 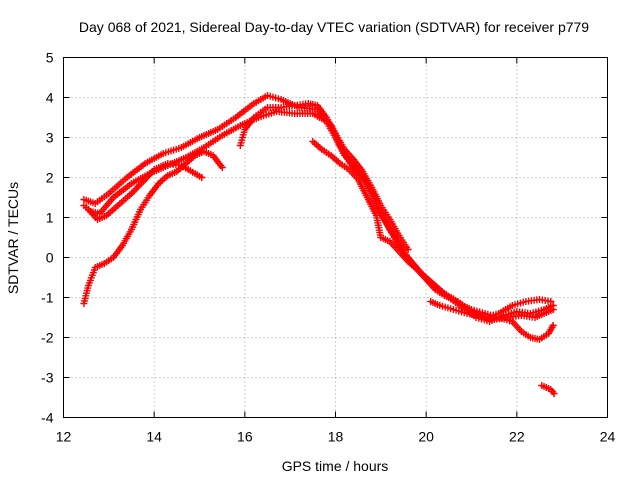 What do you see at coordinates (50, 218) in the screenshot?
I see `y-tick-label: 1` at bounding box center [50, 218].